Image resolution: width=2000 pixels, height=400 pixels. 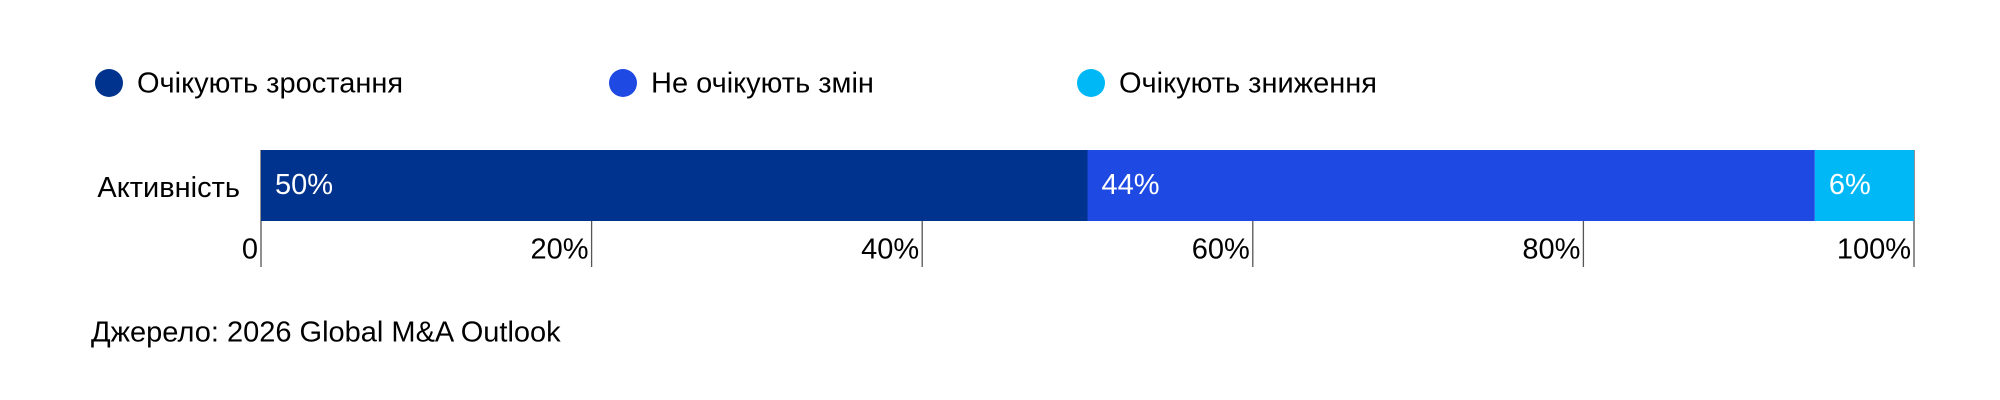 What do you see at coordinates (168, 188) in the screenshot?
I see `y-tick-label: Активність` at bounding box center [168, 188].